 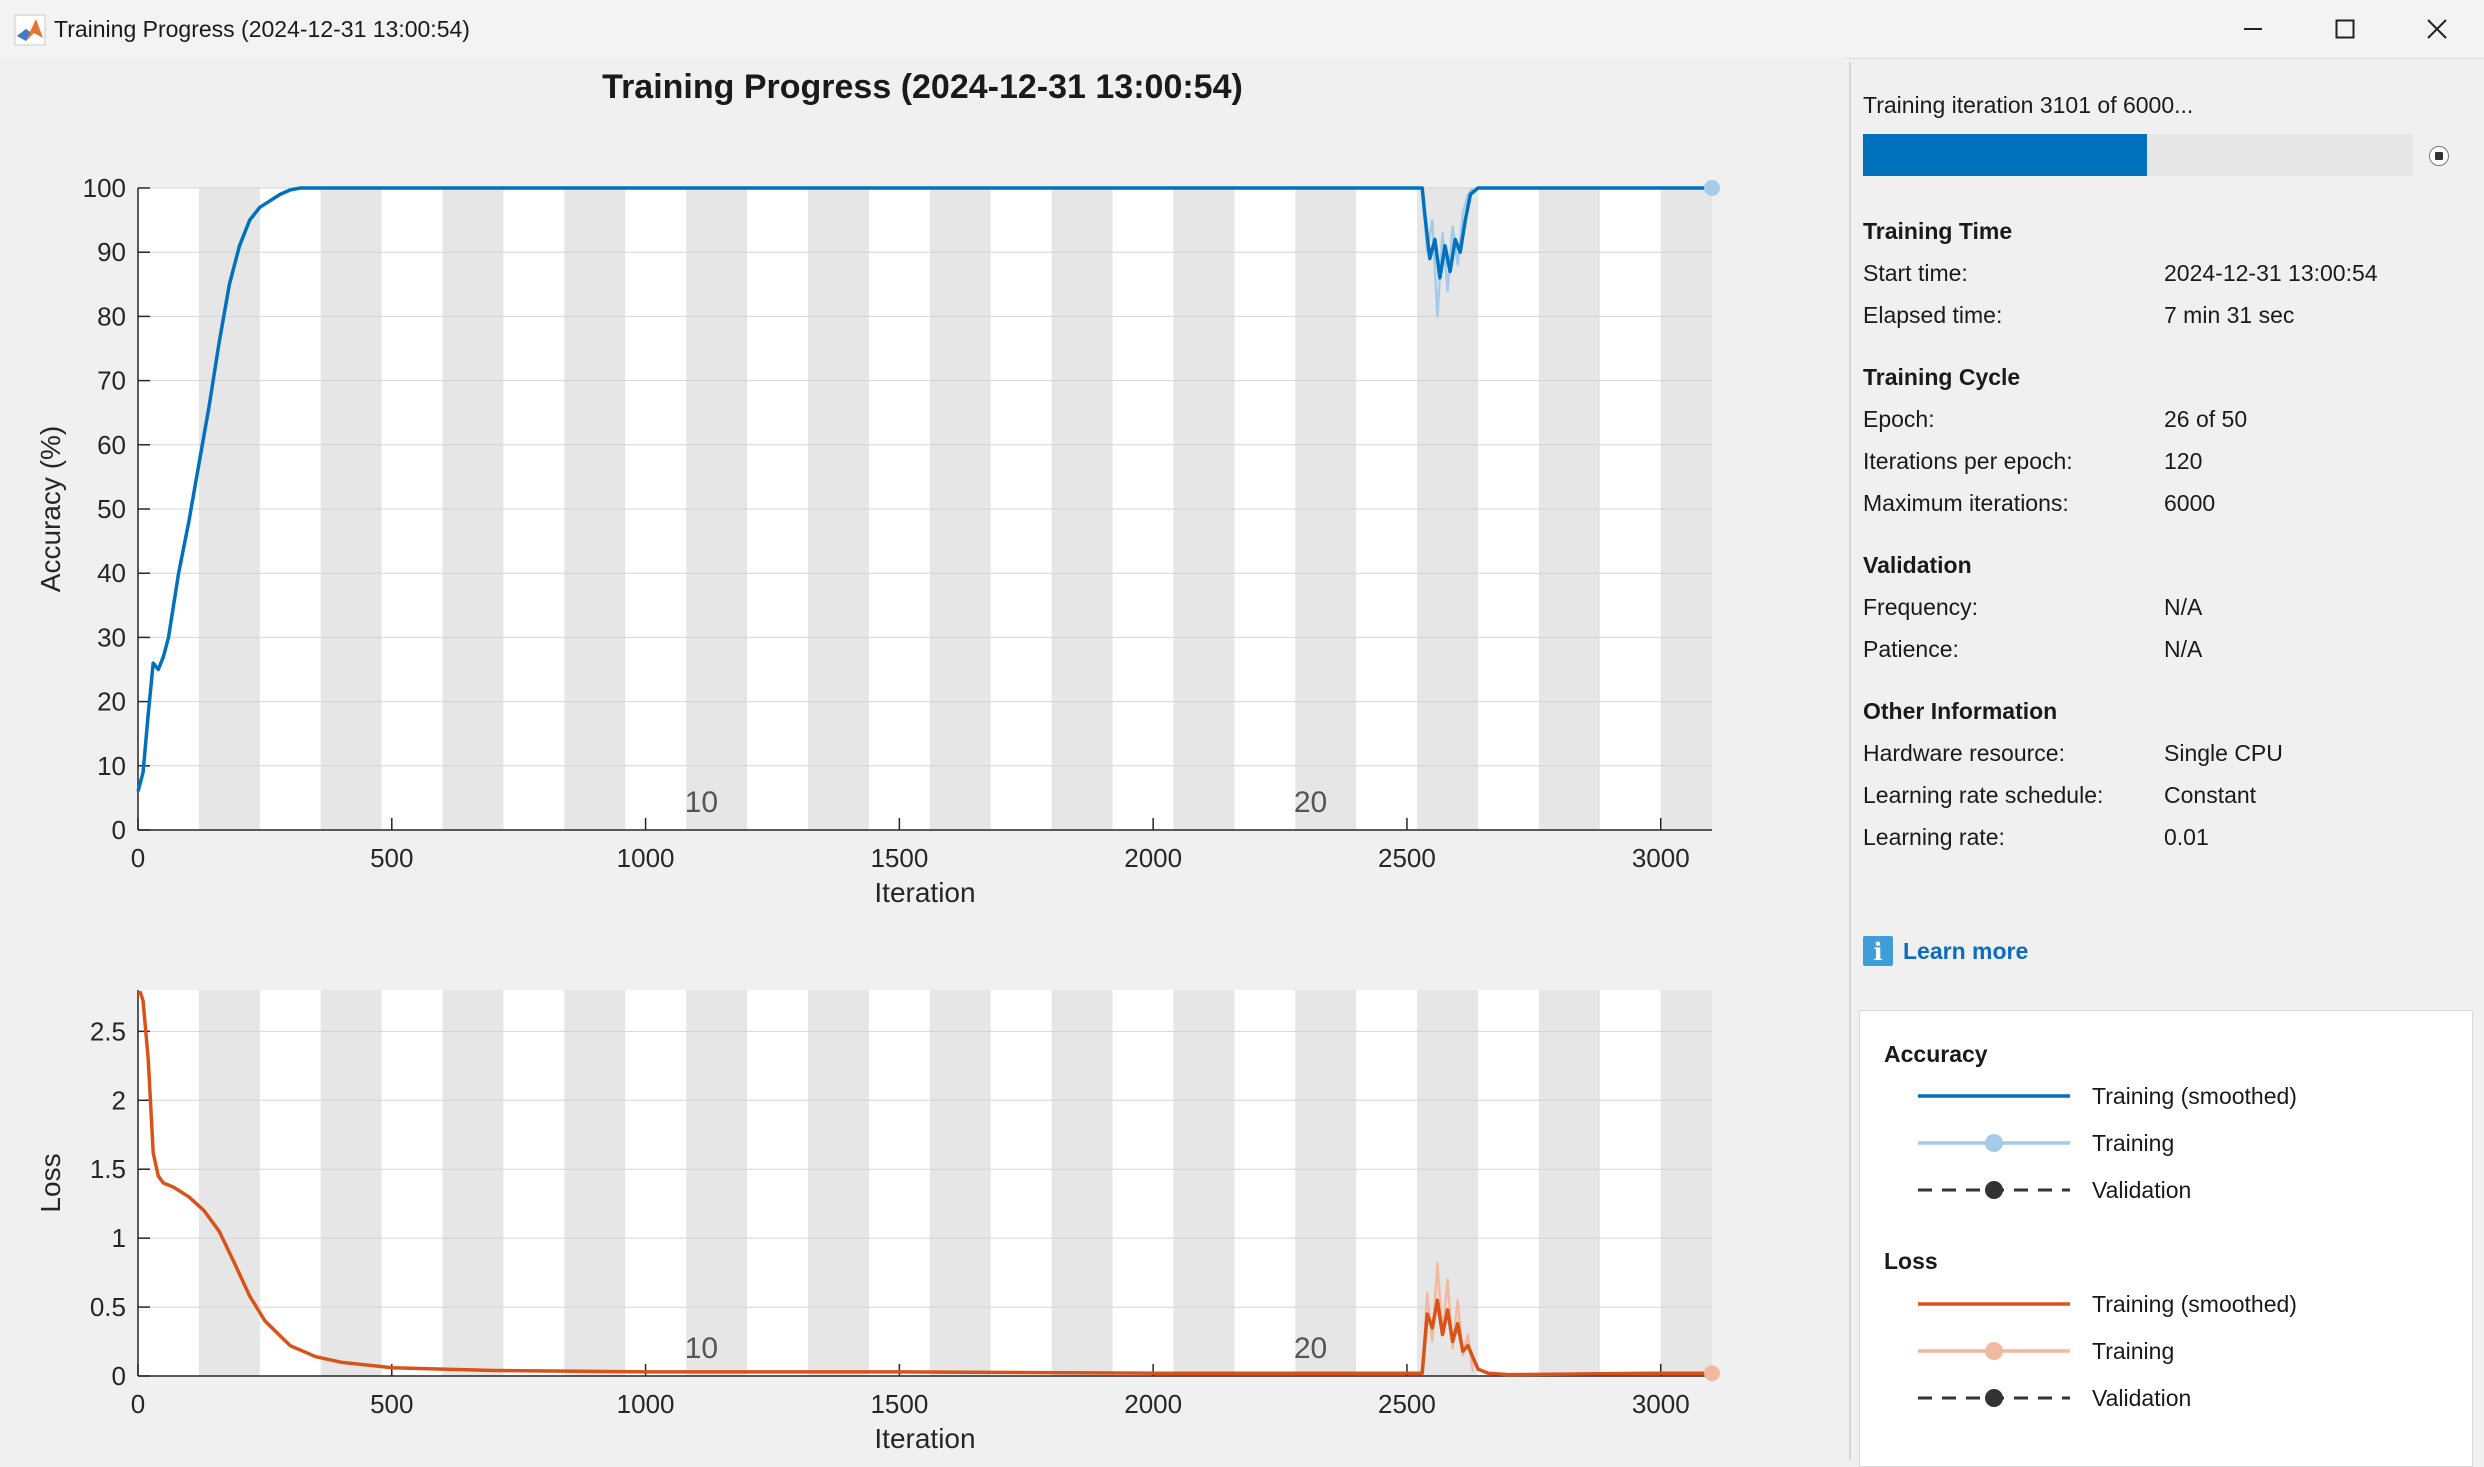 I want to click on legend-accuracy-training-swatch, so click(x=1998, y=1143).